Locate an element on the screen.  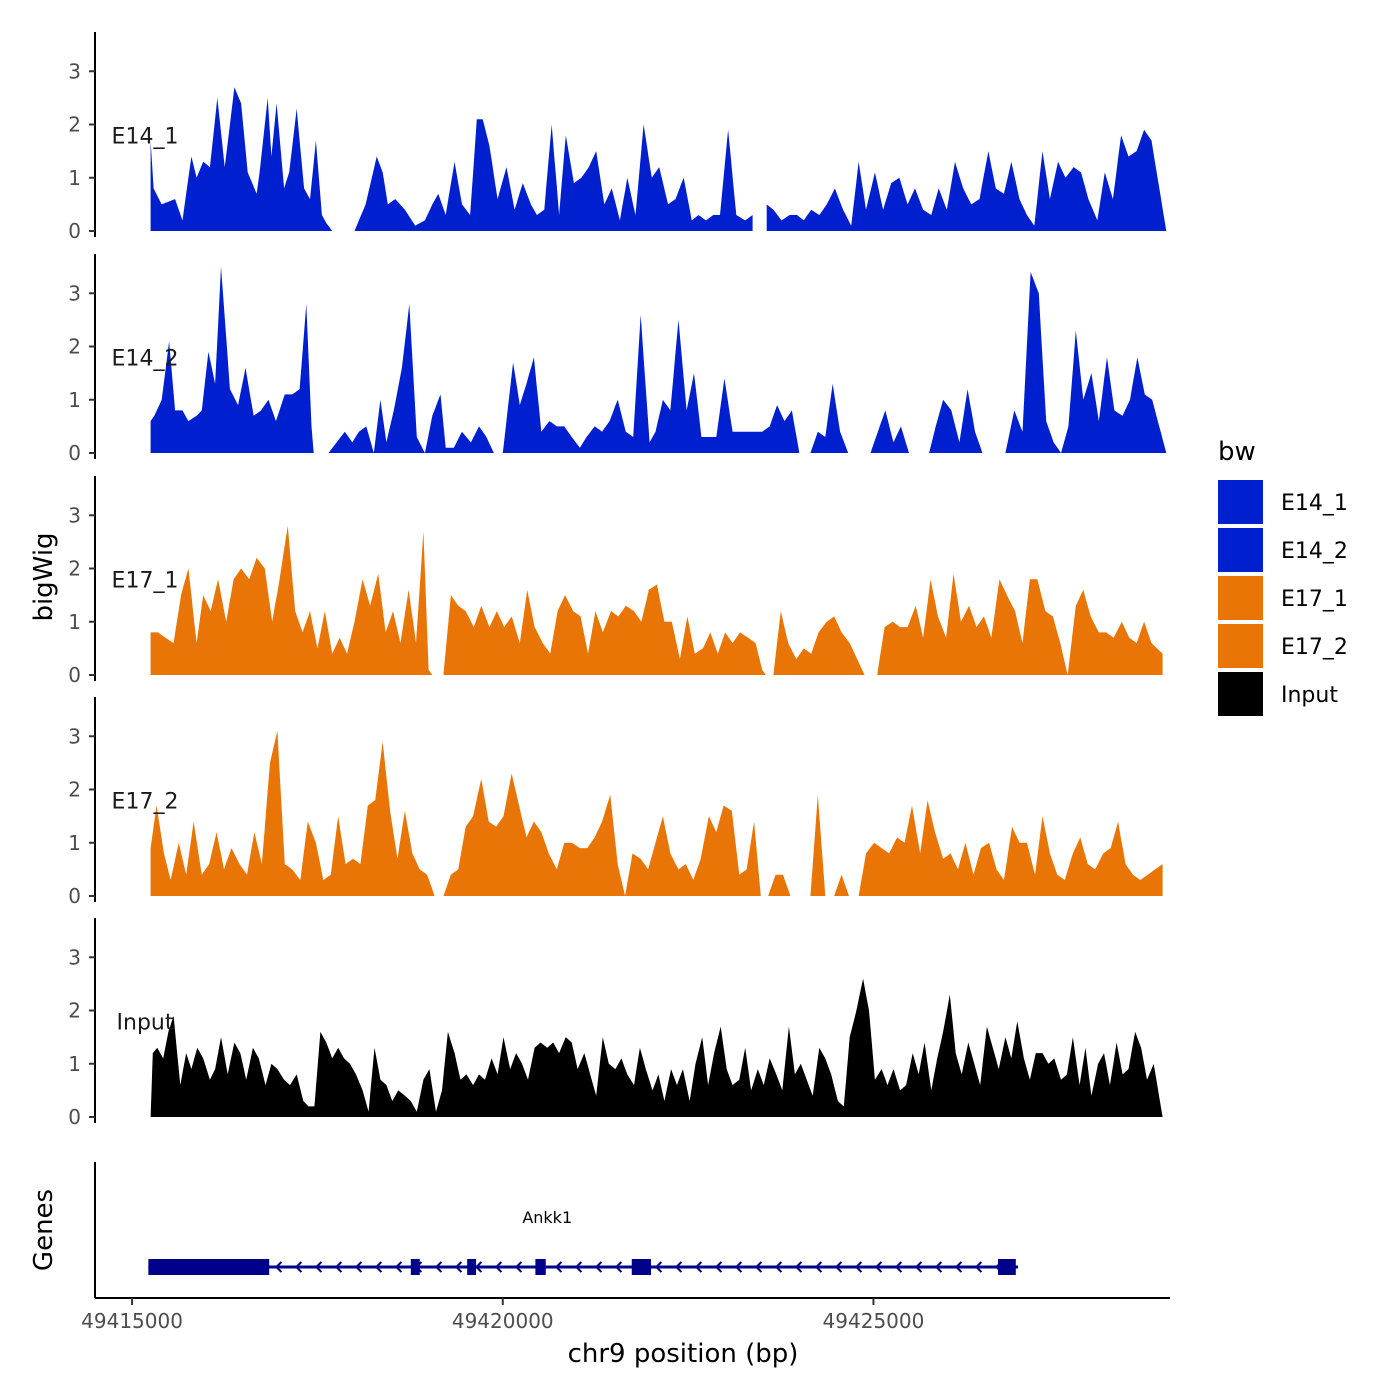
y-tick-label-e17_2-2: 2 is located at coordinates (74, 790).